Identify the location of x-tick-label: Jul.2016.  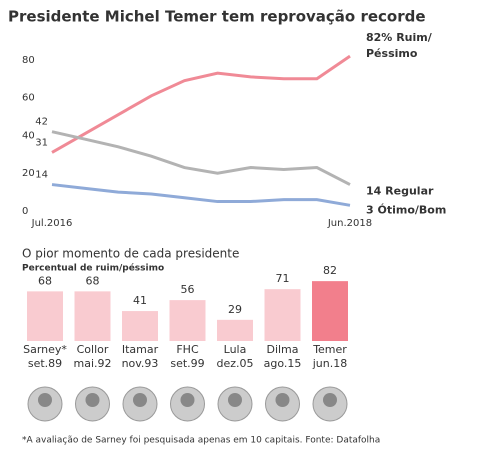
(52, 223).